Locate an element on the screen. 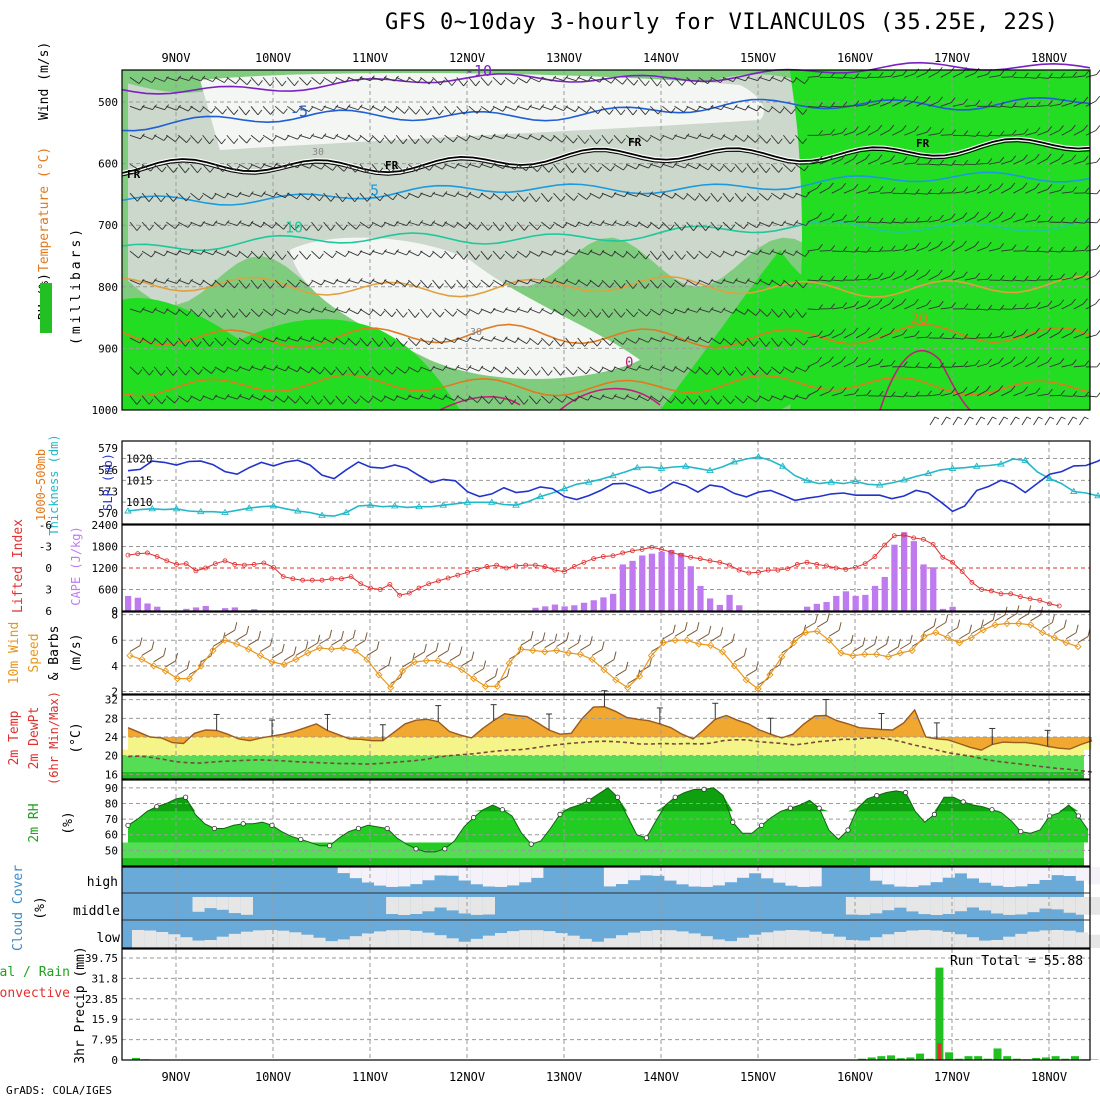  wind-units-label: (m/s) is located at coordinates (76, 652).